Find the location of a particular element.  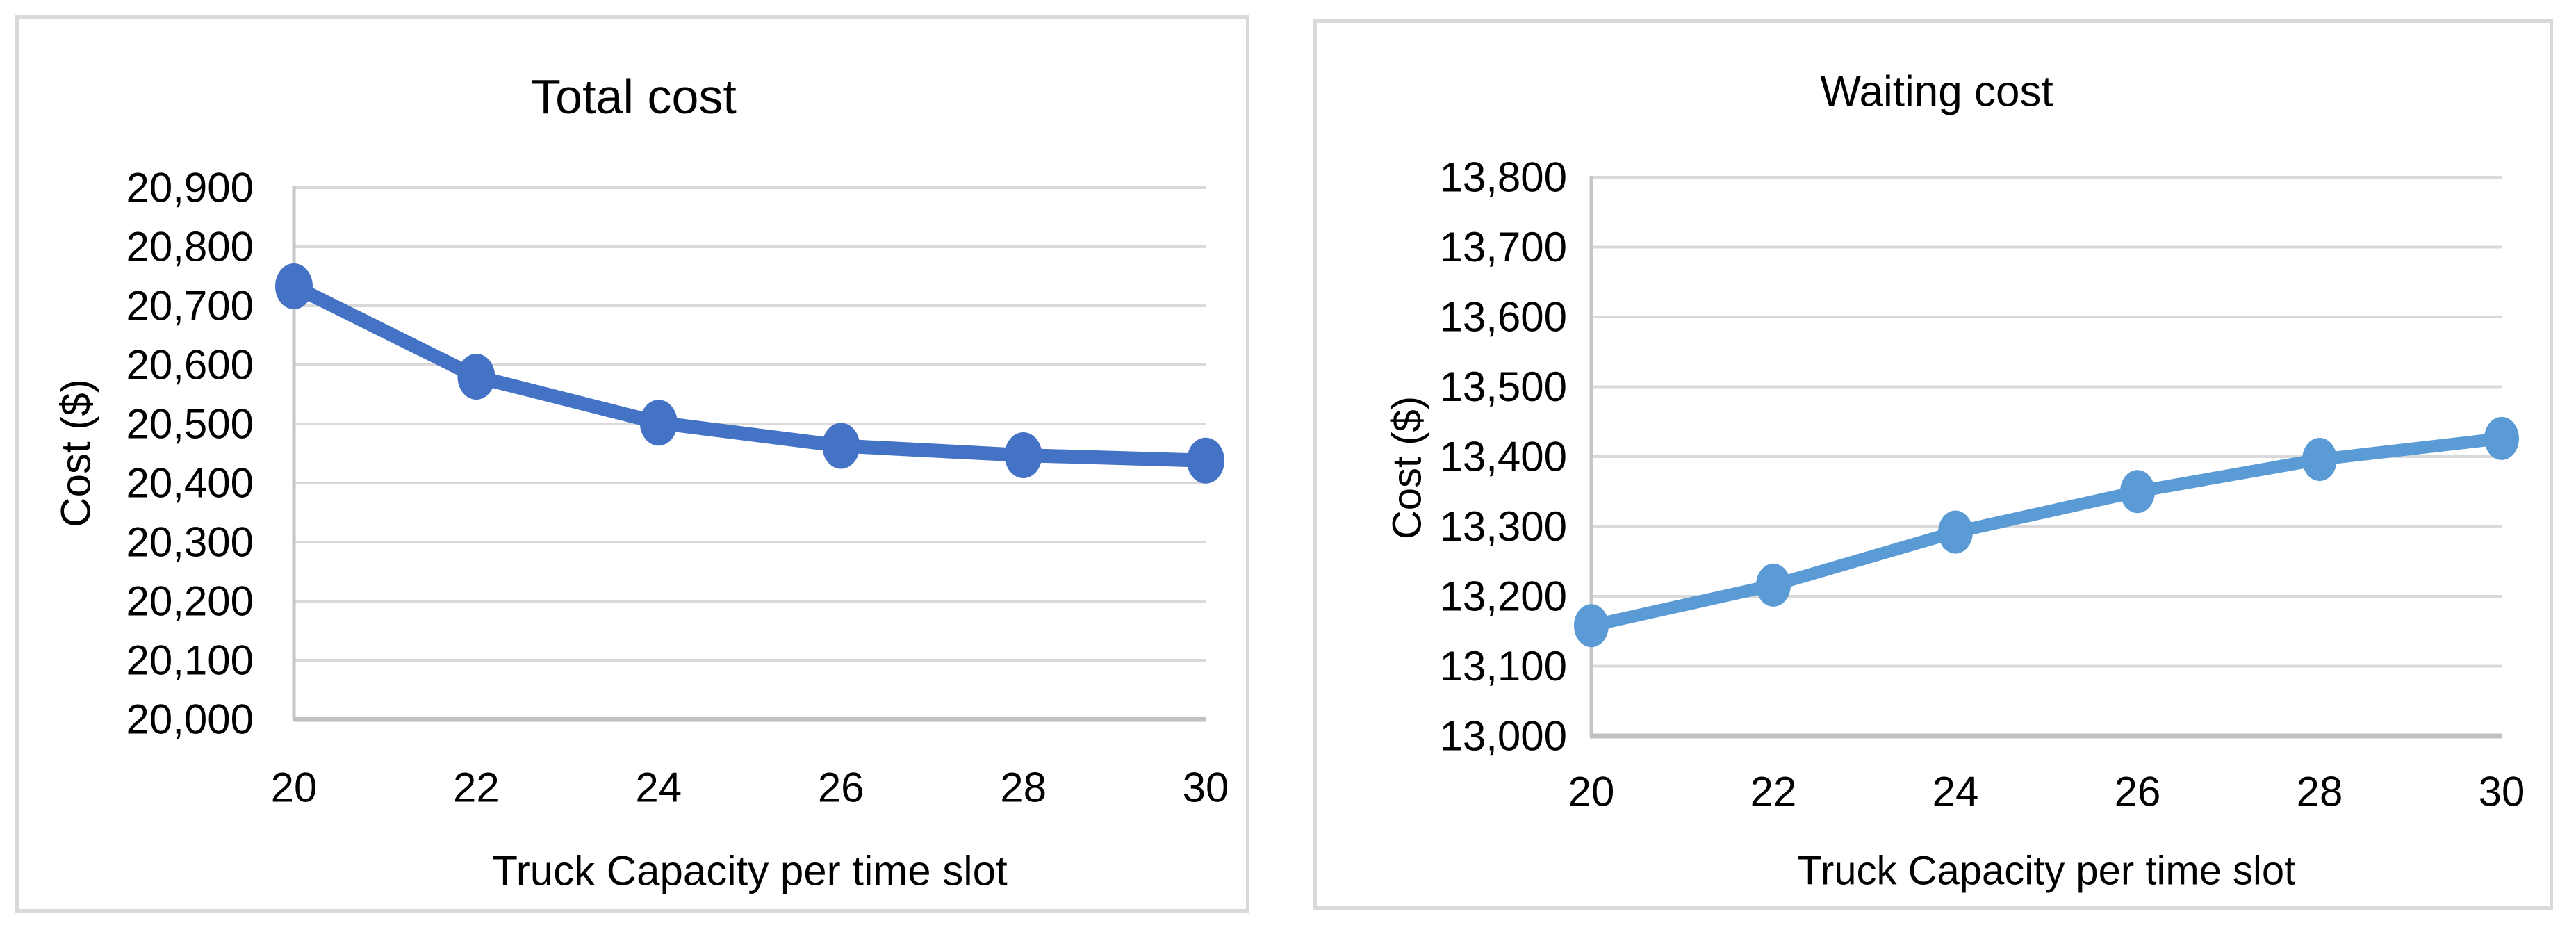

y-tick-label: 13,500 is located at coordinates (1503, 386).